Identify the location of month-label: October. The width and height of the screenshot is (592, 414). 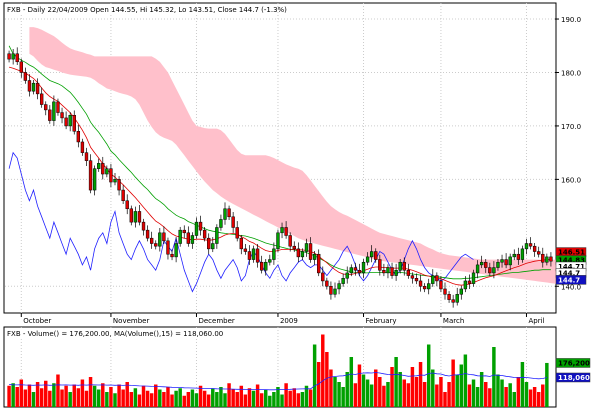
(37, 321).